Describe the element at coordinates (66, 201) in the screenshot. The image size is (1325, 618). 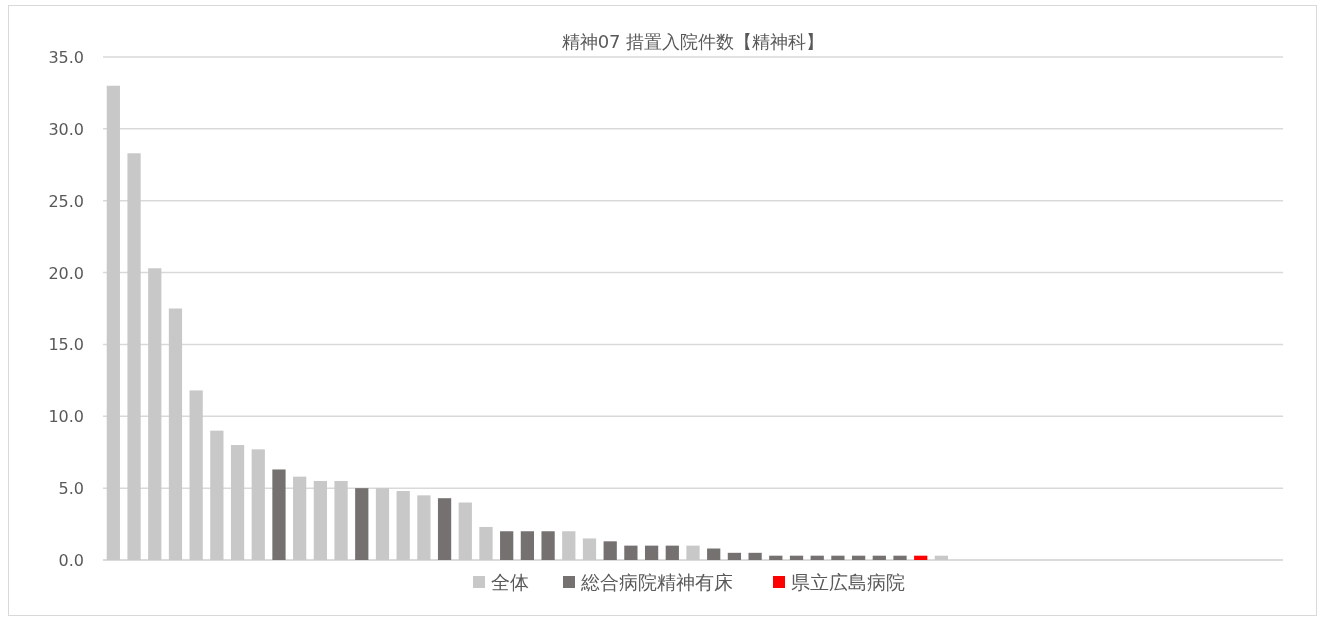
I see `y-tick-label: 25.0` at that location.